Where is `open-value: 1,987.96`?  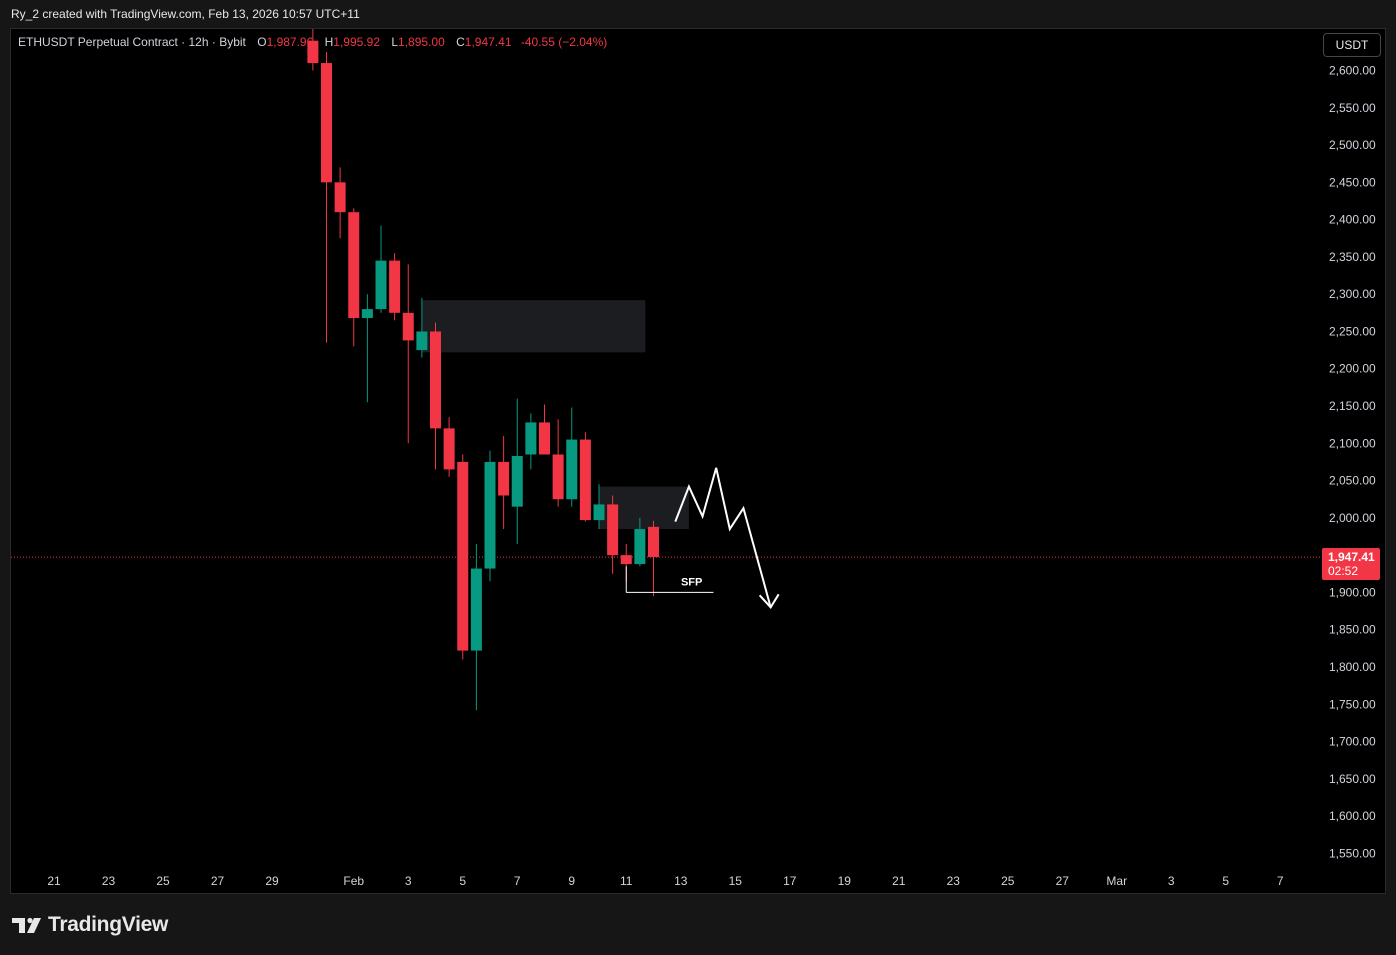
open-value: 1,987.96 is located at coordinates (290, 42).